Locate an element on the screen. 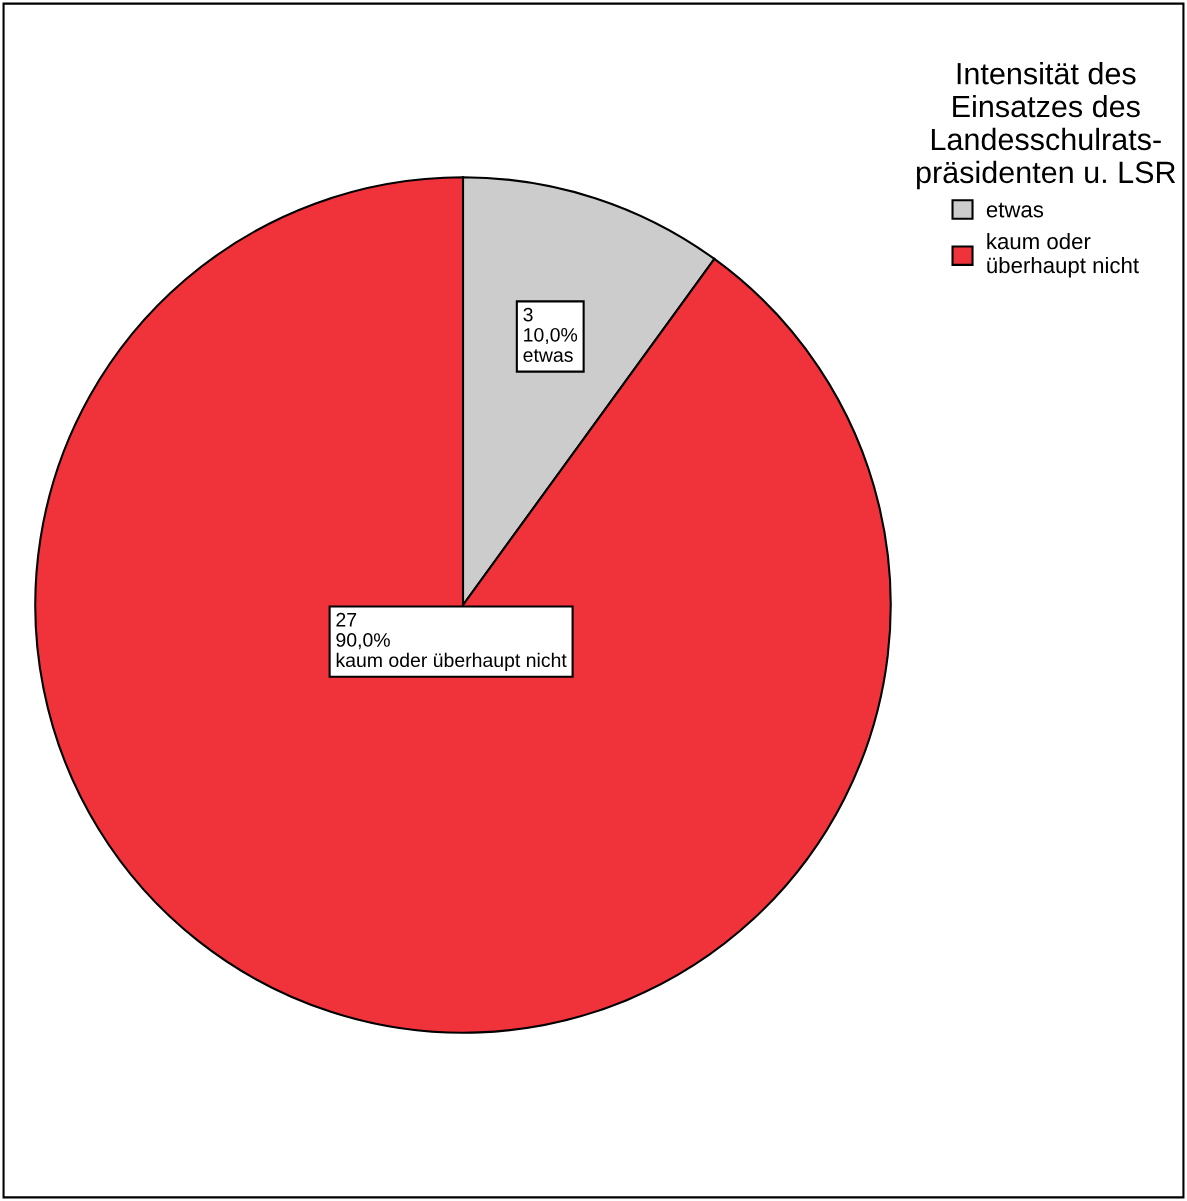 The height and width of the screenshot is (1201, 1187). legend-label: etwas is located at coordinates (1015, 210).